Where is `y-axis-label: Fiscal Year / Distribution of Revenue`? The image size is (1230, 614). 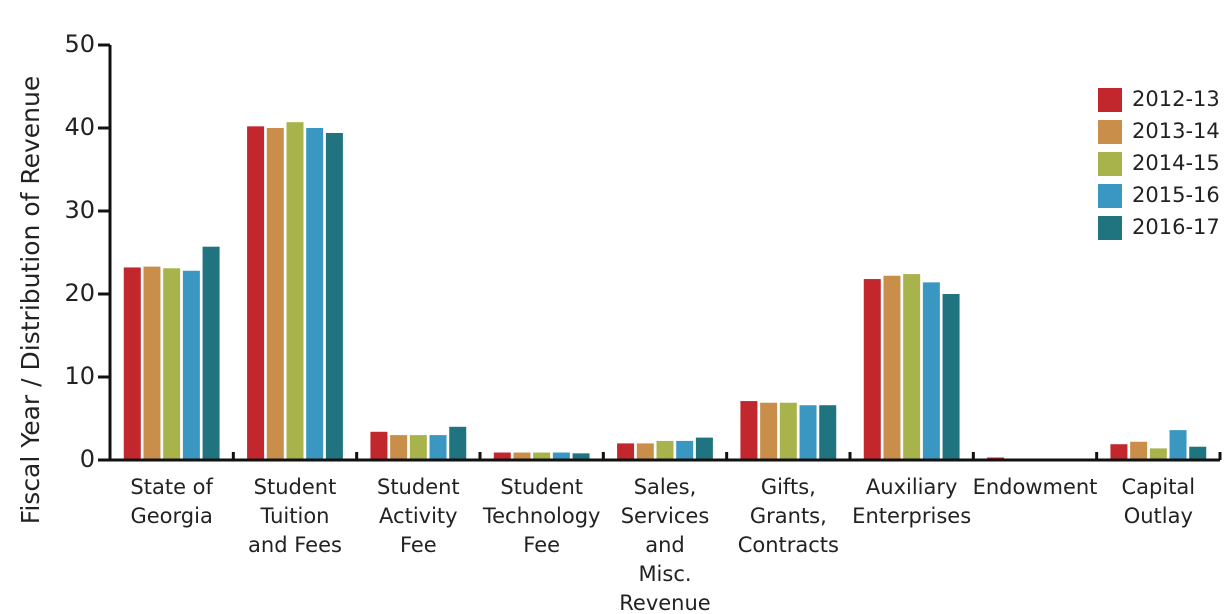
y-axis-label: Fiscal Year / Distribution of Revenue is located at coordinates (30, 300).